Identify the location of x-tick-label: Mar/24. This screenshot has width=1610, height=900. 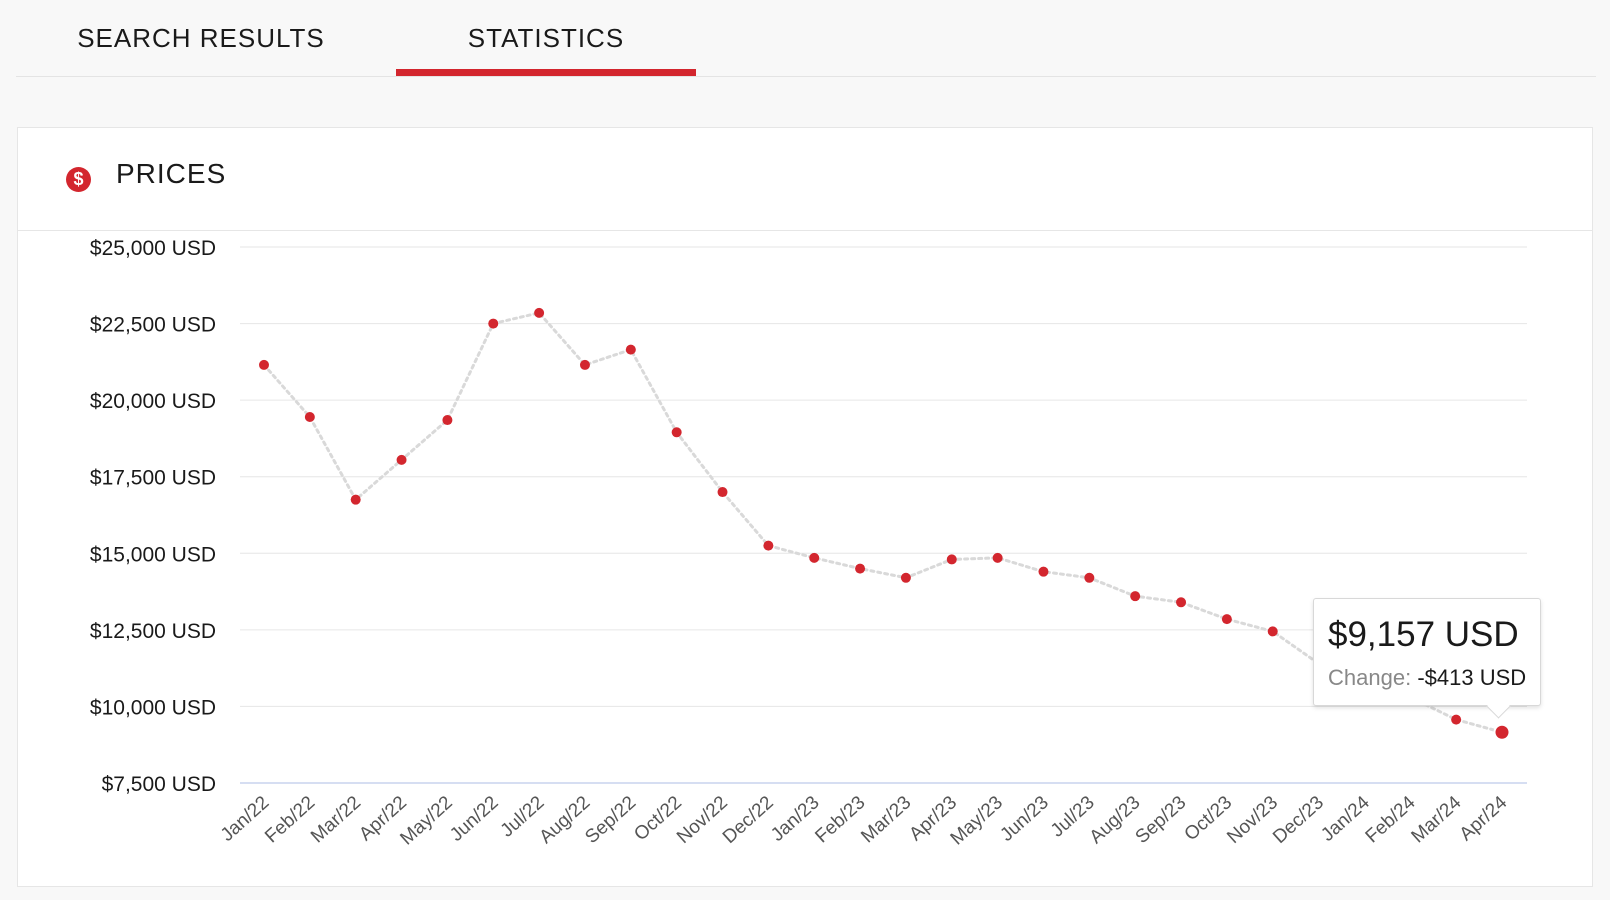
(1436, 819).